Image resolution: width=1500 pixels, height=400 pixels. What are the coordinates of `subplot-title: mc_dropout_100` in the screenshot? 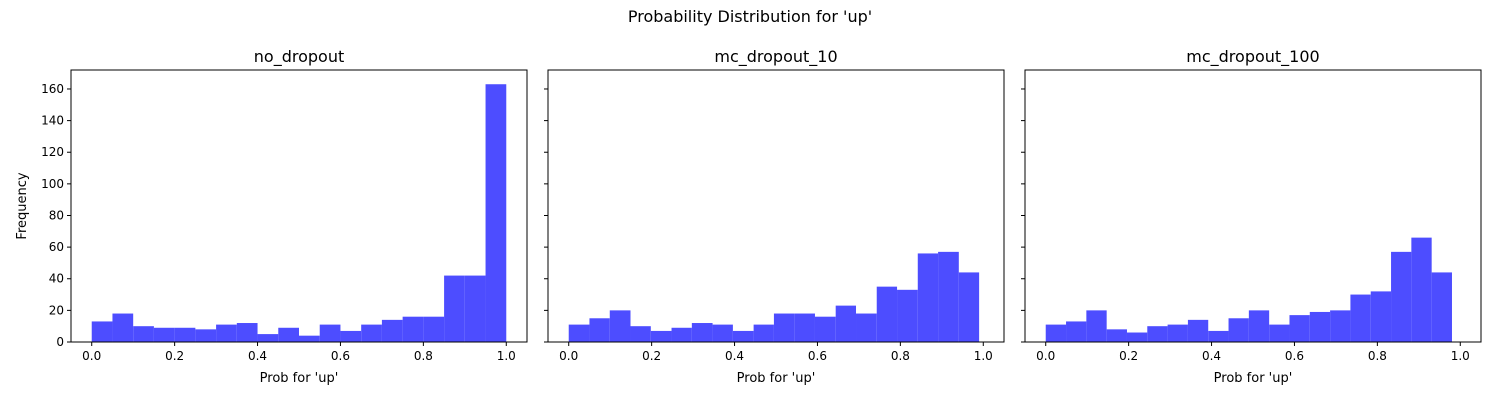 It's located at (1252, 57).